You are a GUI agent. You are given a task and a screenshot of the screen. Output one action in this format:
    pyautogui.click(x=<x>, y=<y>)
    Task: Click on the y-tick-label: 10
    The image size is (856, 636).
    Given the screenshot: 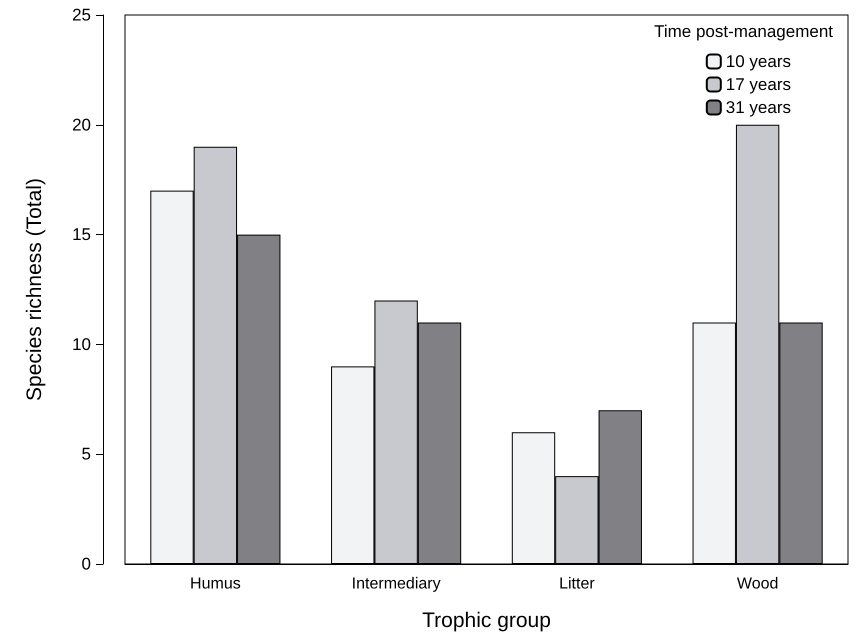 What is the action you would take?
    pyautogui.click(x=81, y=344)
    